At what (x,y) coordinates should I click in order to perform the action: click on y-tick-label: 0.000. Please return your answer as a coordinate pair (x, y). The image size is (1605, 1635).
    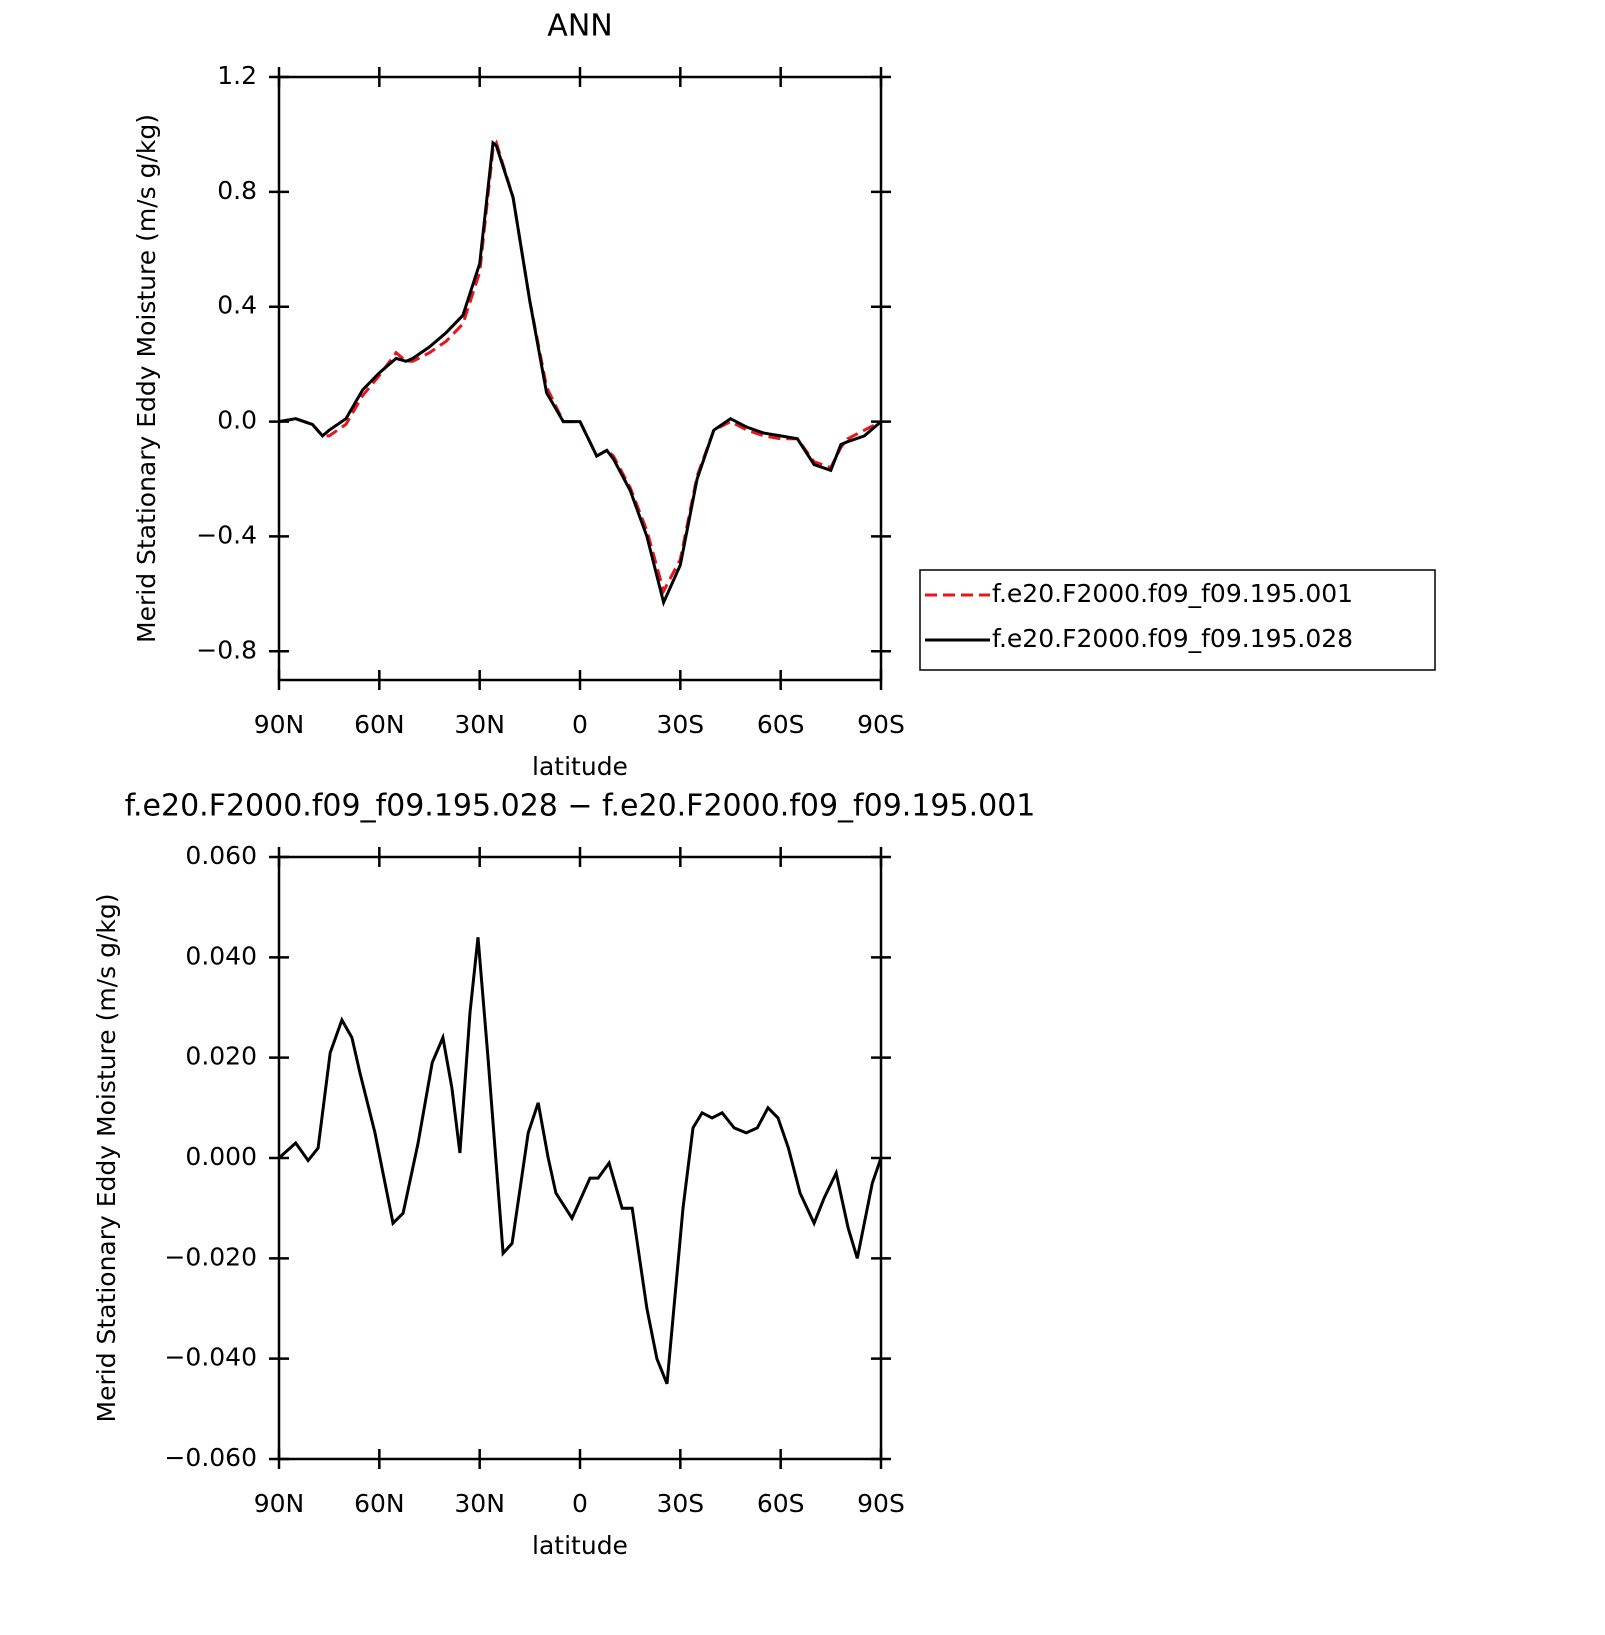
    Looking at the image, I should click on (221, 1156).